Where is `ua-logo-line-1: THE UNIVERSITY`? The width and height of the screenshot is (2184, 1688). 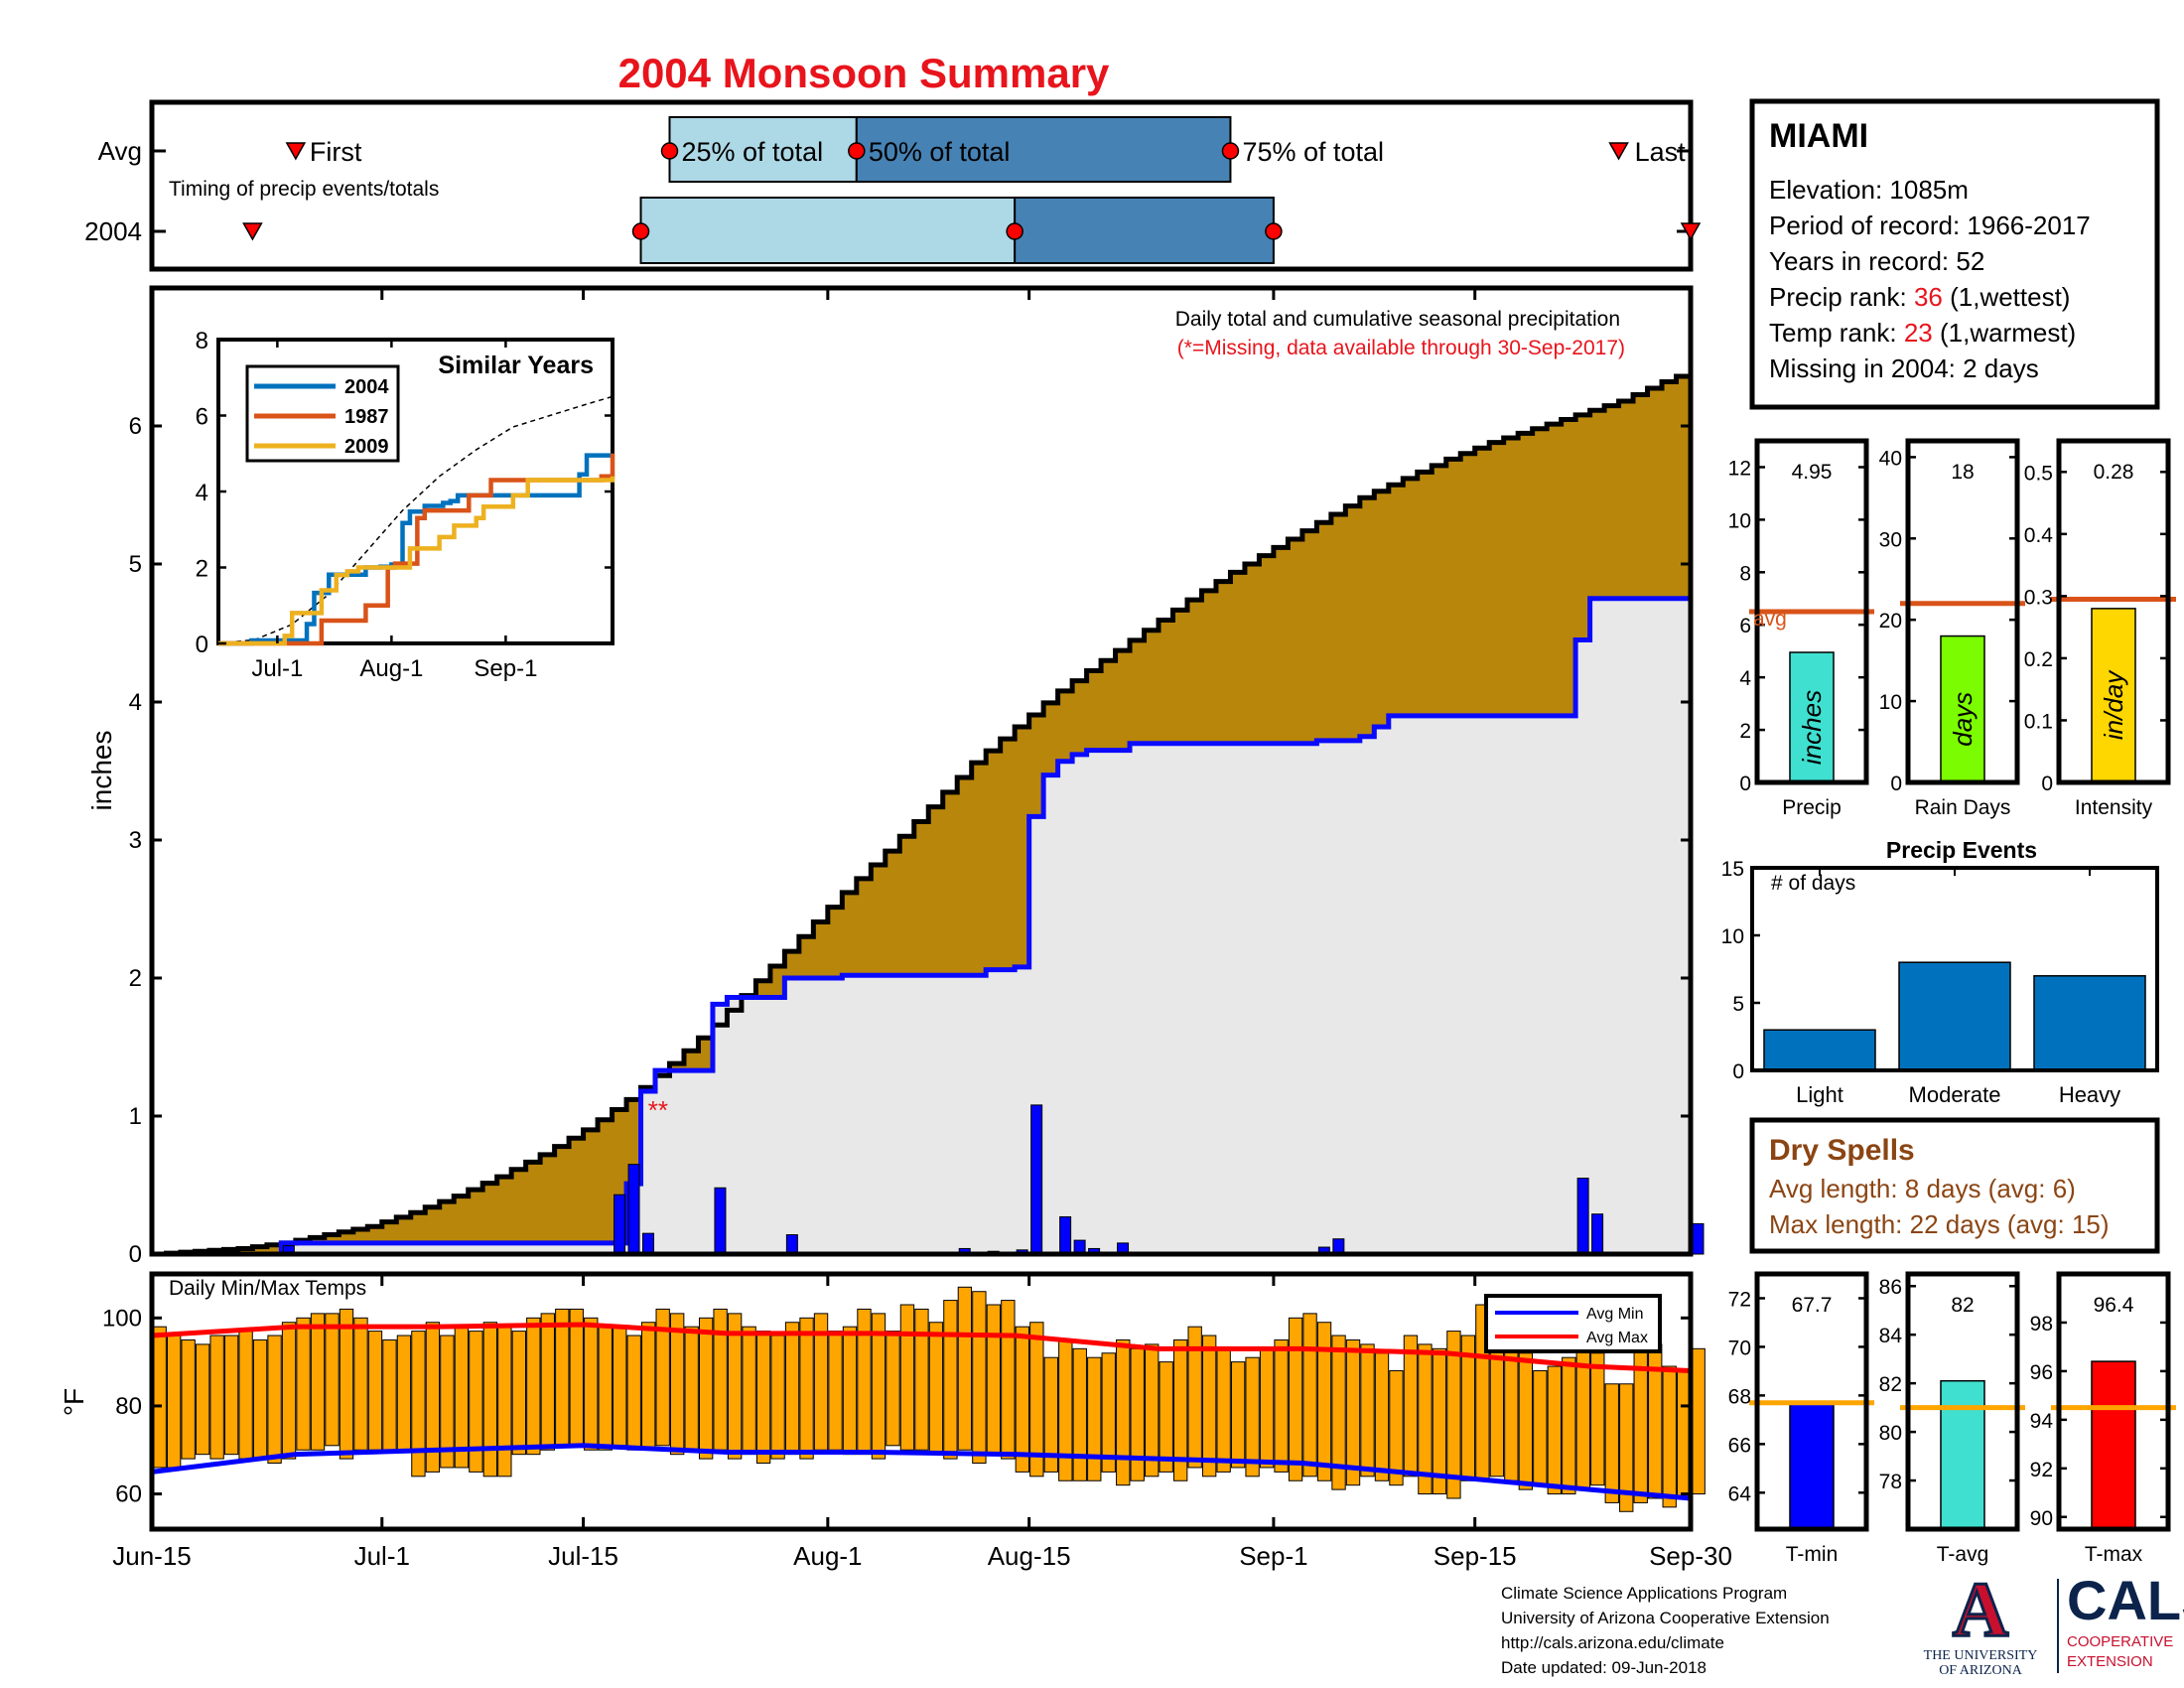 ua-logo-line-1: THE UNIVERSITY is located at coordinates (1980, 1655).